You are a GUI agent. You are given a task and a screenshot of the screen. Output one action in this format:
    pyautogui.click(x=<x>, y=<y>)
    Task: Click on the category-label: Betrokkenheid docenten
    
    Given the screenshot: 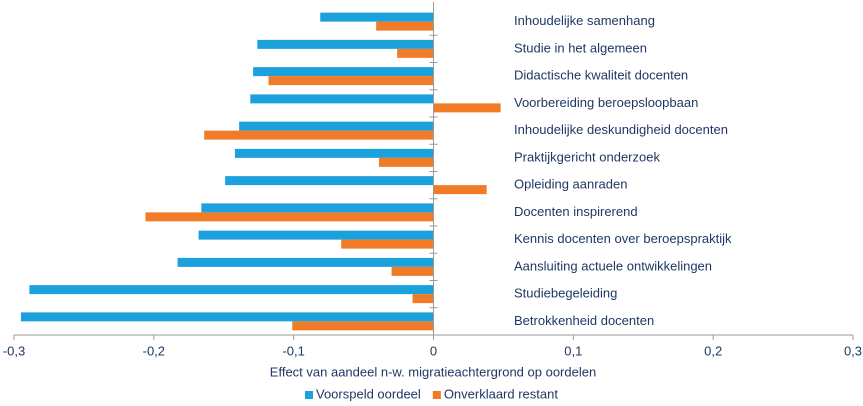 What is the action you would take?
    pyautogui.click(x=584, y=320)
    